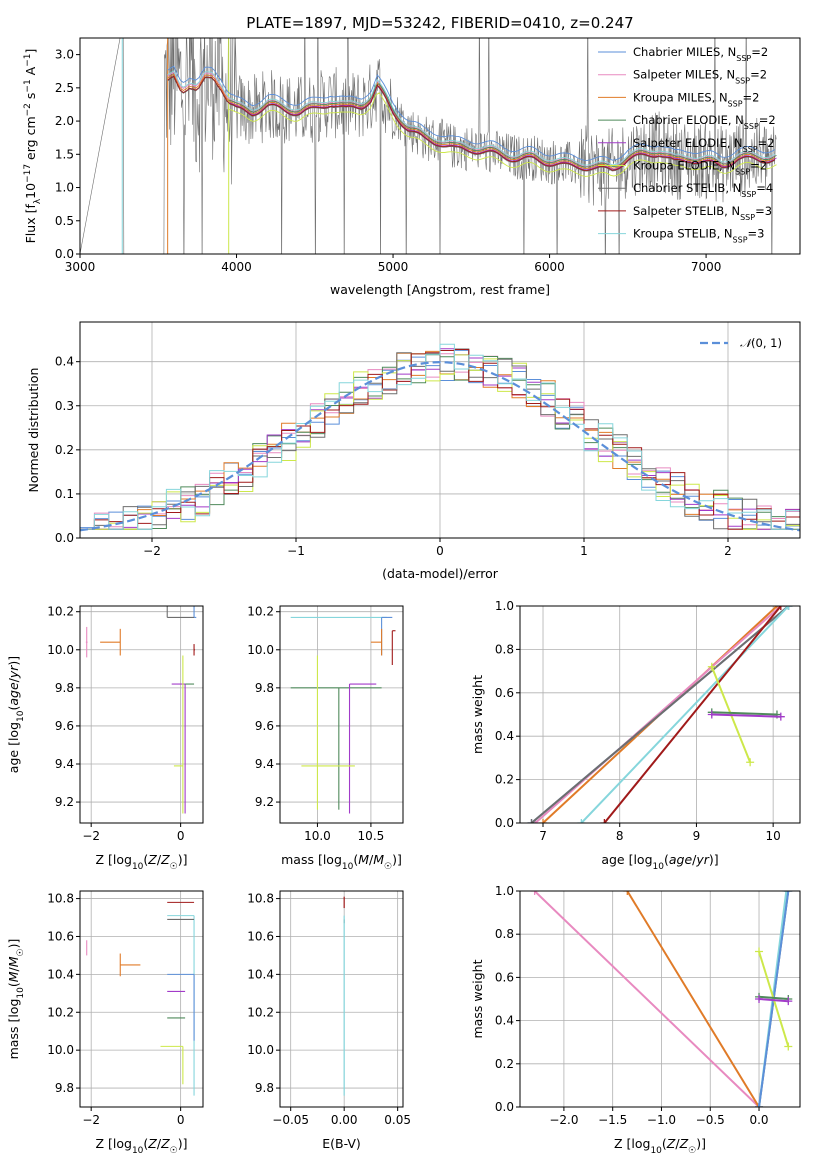 This screenshot has height=1170, width=819. Describe the element at coordinates (680, 97) in the screenshot. I see `legend-name: Kroupa MILES, N` at that location.